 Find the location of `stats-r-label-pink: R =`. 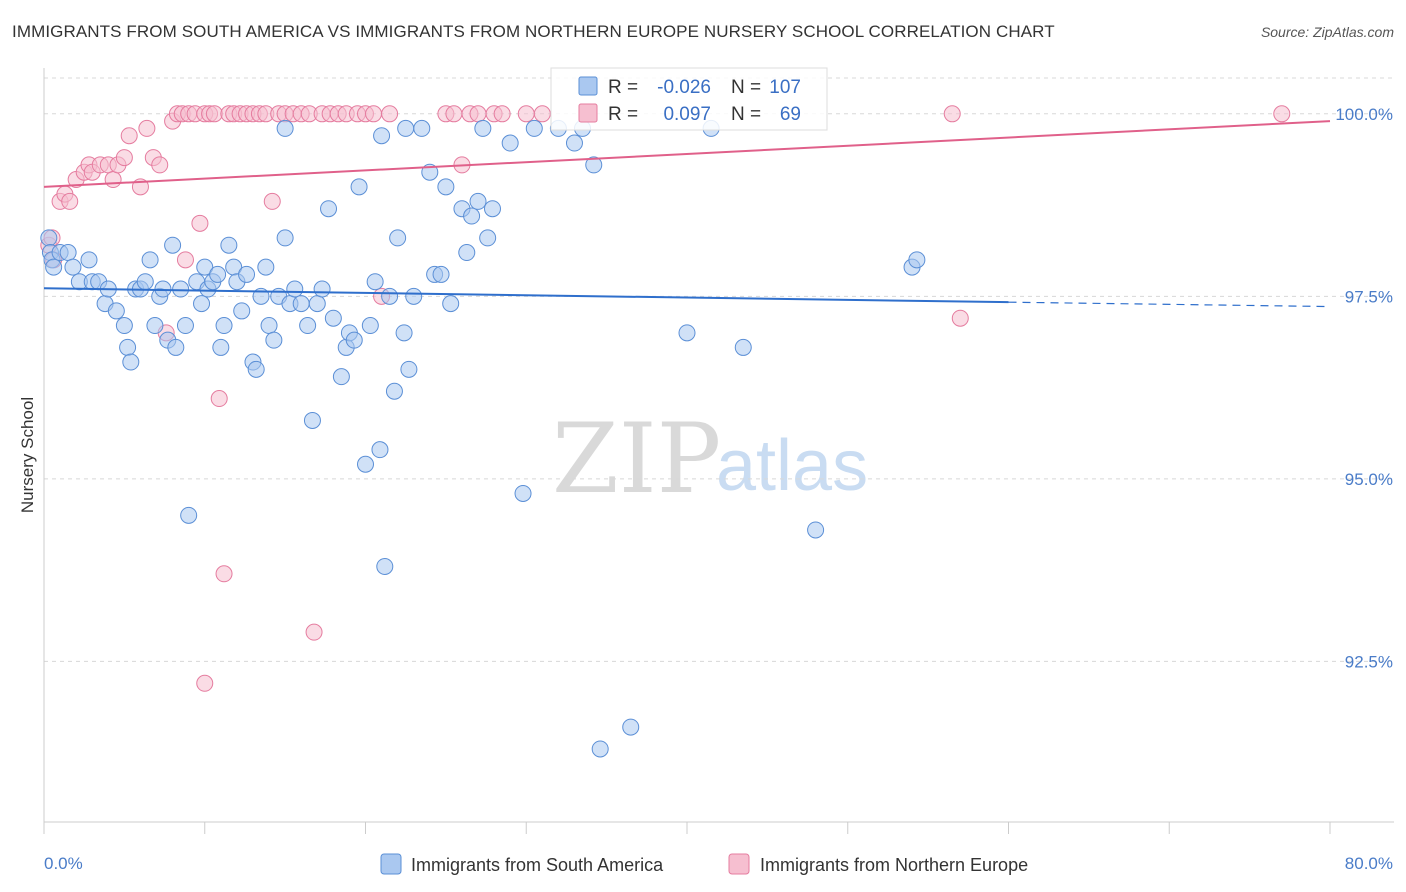

stats-r-label-pink: R = is located at coordinates (623, 114).